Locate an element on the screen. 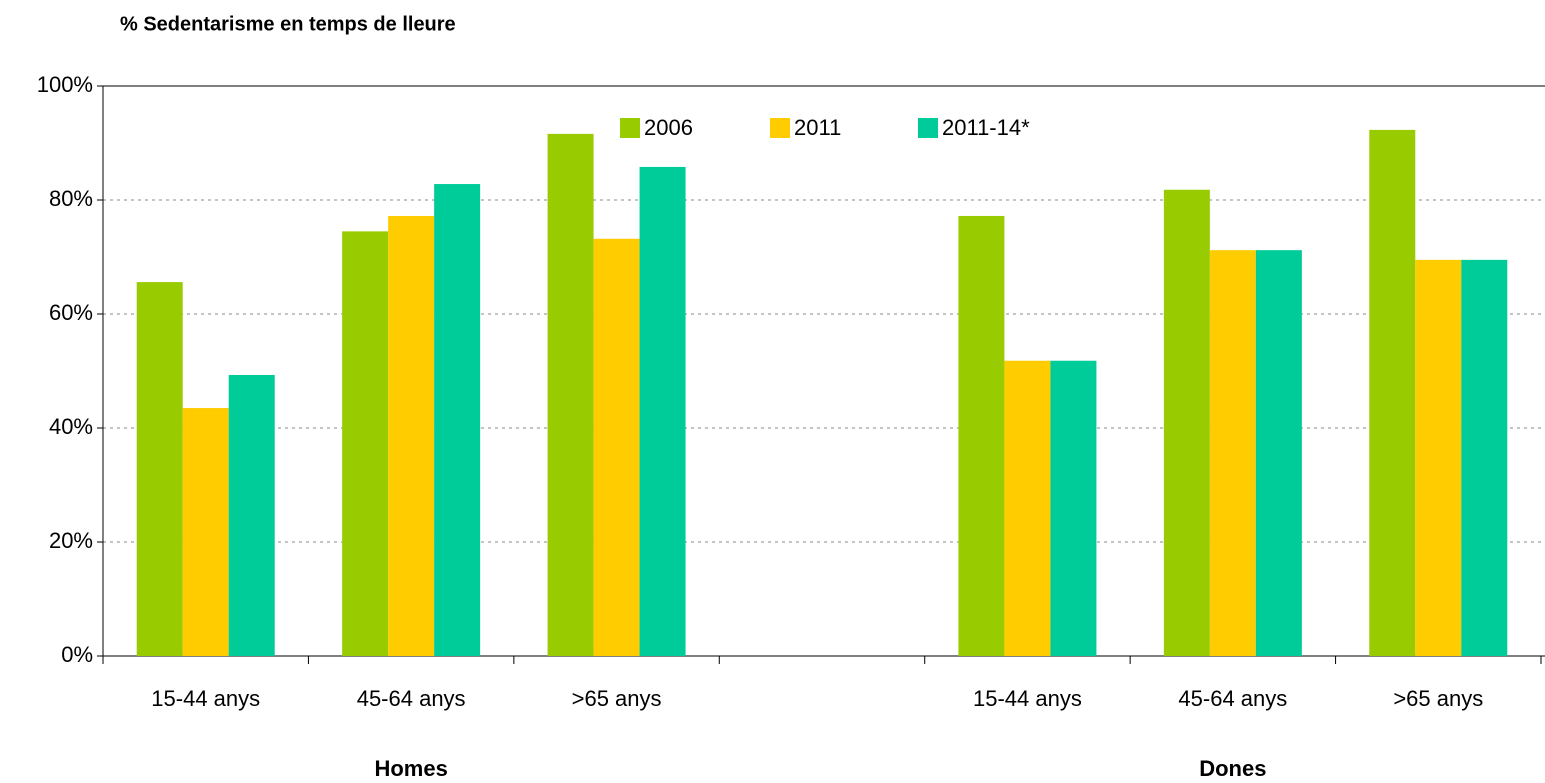 This screenshot has height=783, width=1545. legend-label: 2011 is located at coordinates (817, 127).